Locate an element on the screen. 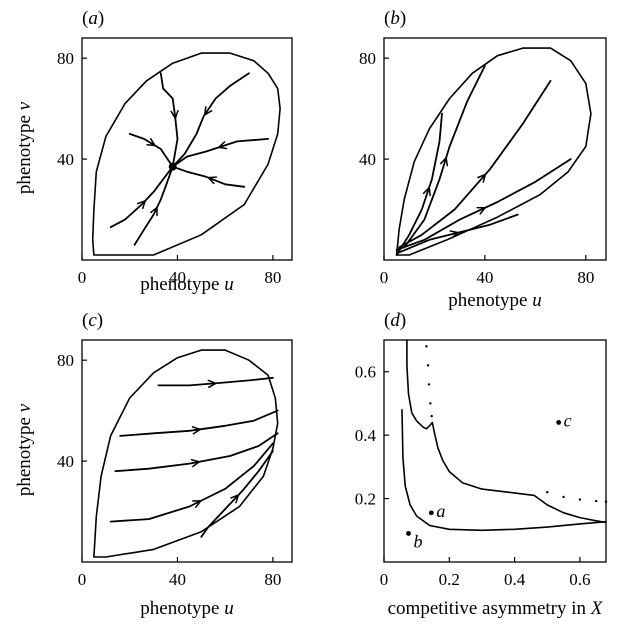 The width and height of the screenshot is (628, 629). y-tick-label: 0.4 is located at coordinates (366, 435).